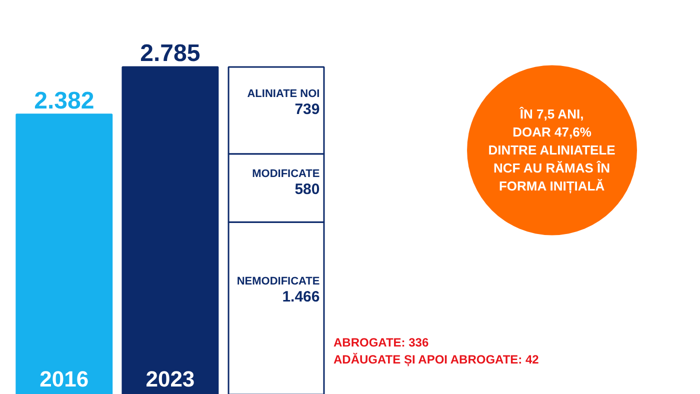 This screenshot has height=394, width=700. Describe the element at coordinates (278, 282) in the screenshot. I see `series-label: NEMODIFICATE` at that location.